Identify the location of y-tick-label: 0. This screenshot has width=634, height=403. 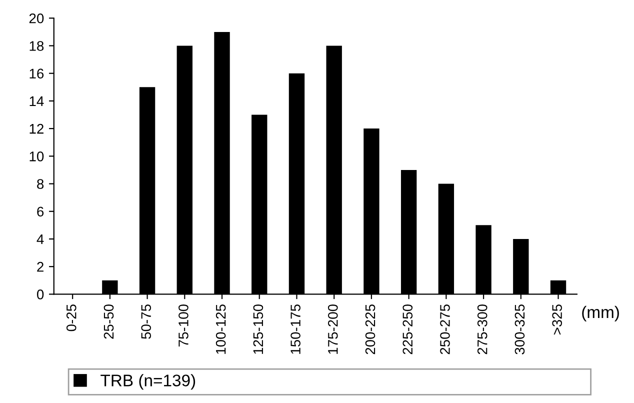
(40, 295).